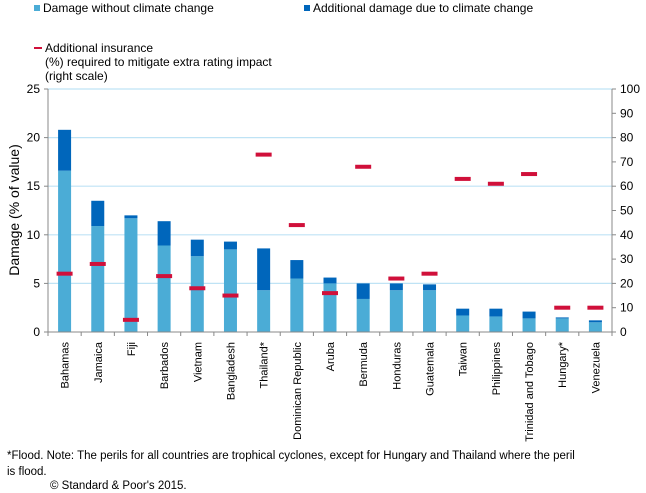 This screenshot has width=646, height=493. Describe the element at coordinates (530, 392) in the screenshot. I see `x-tick-label: Trinidad and Tobago` at that location.